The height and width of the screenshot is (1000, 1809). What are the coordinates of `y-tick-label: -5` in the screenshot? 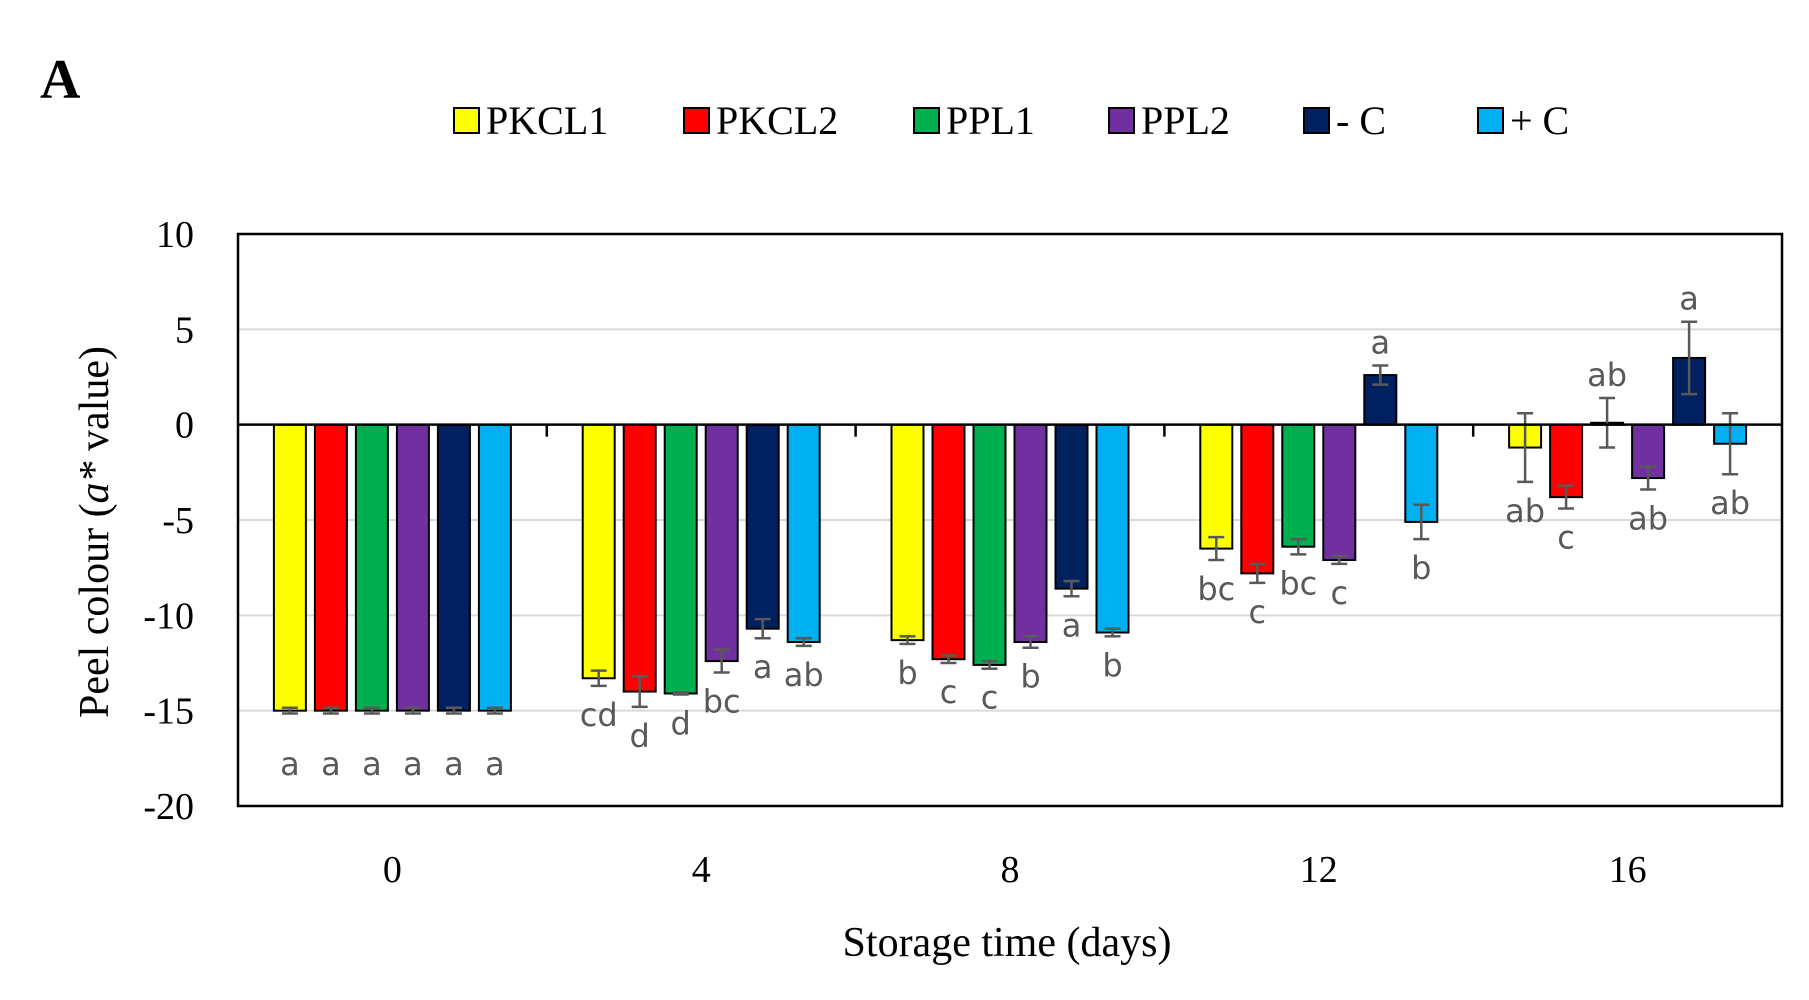 It's located at (178, 521).